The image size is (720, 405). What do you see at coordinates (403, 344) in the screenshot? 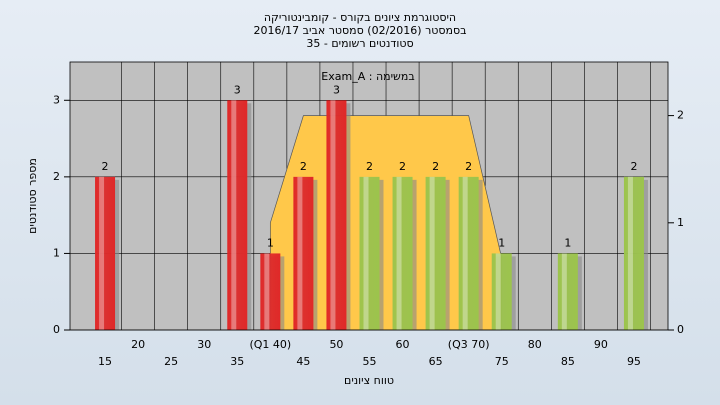
I see `x-tick-label: 60` at bounding box center [403, 344].